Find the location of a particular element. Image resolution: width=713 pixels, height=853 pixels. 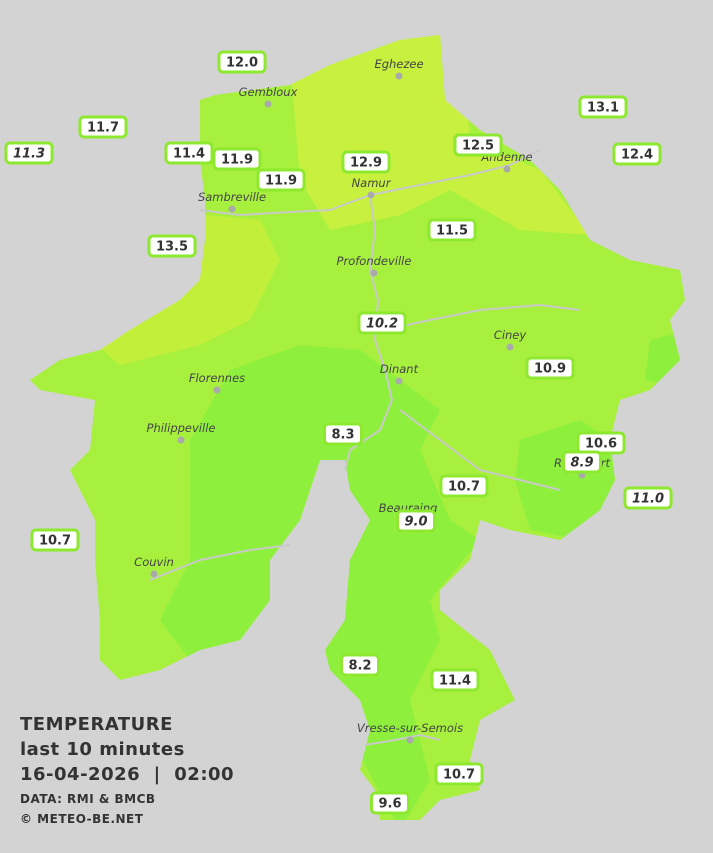

station: 12.0 is located at coordinates (242, 62).